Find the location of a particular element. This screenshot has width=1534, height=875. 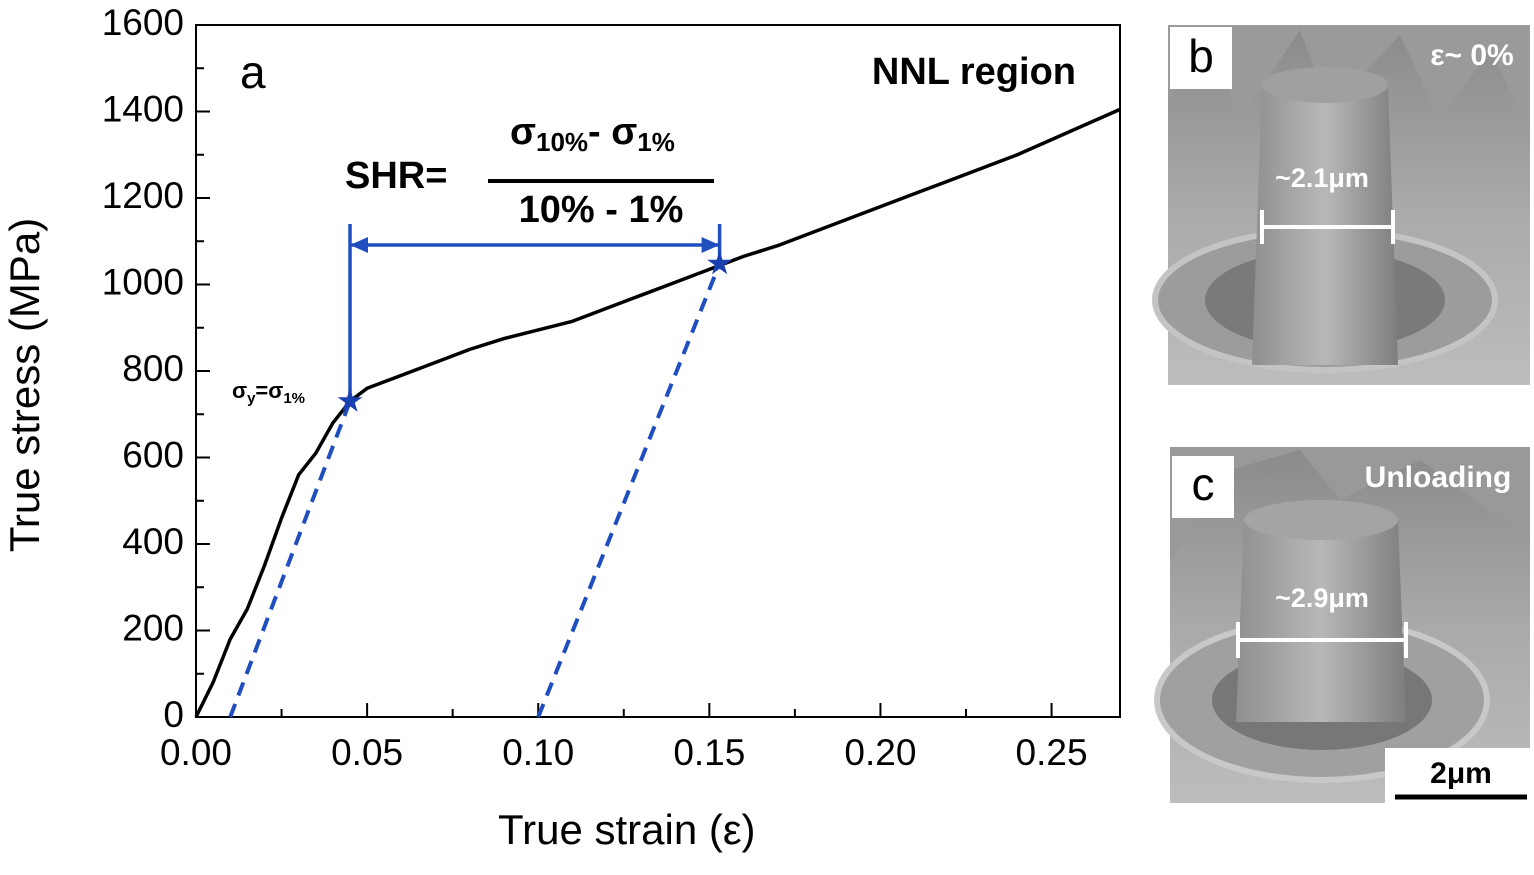

y-tick-label: 1200 is located at coordinates (143, 195).